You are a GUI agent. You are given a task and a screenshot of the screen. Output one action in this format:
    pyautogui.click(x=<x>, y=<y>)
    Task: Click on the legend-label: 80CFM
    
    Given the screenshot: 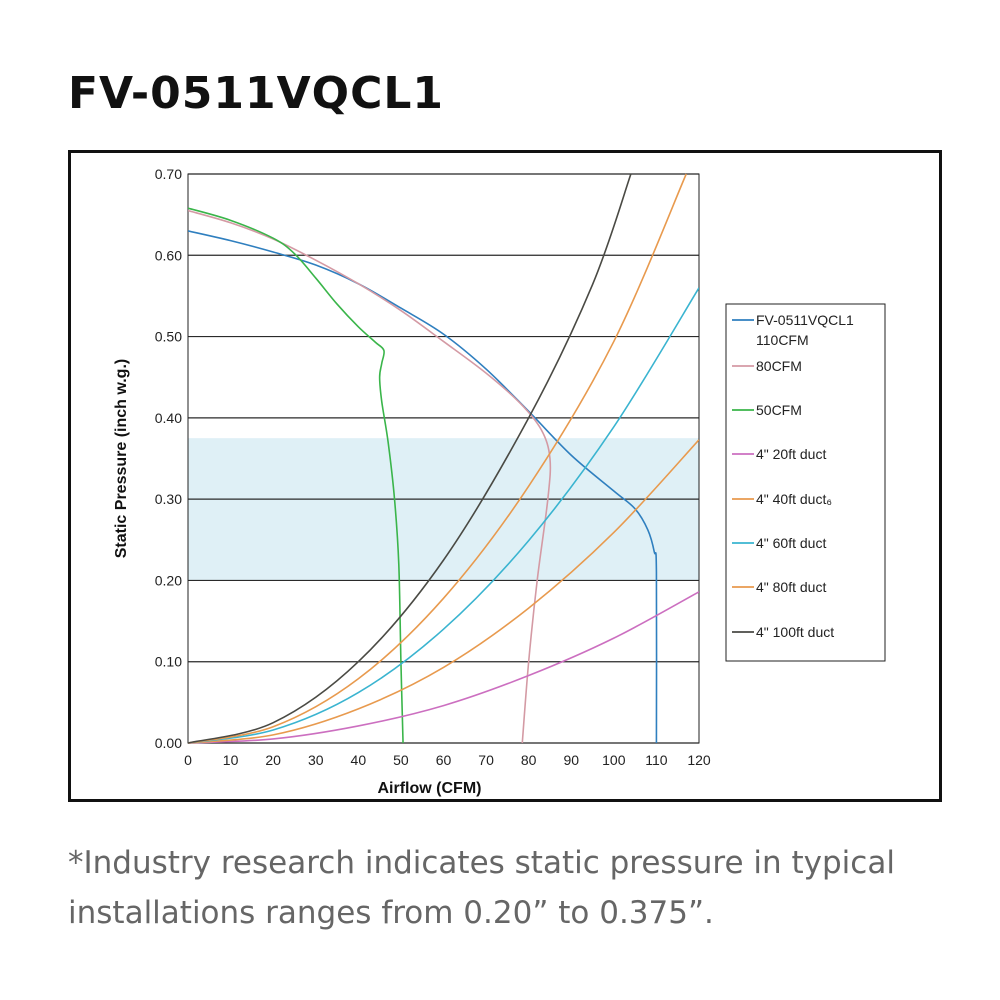 What is the action you would take?
    pyautogui.click(x=779, y=366)
    